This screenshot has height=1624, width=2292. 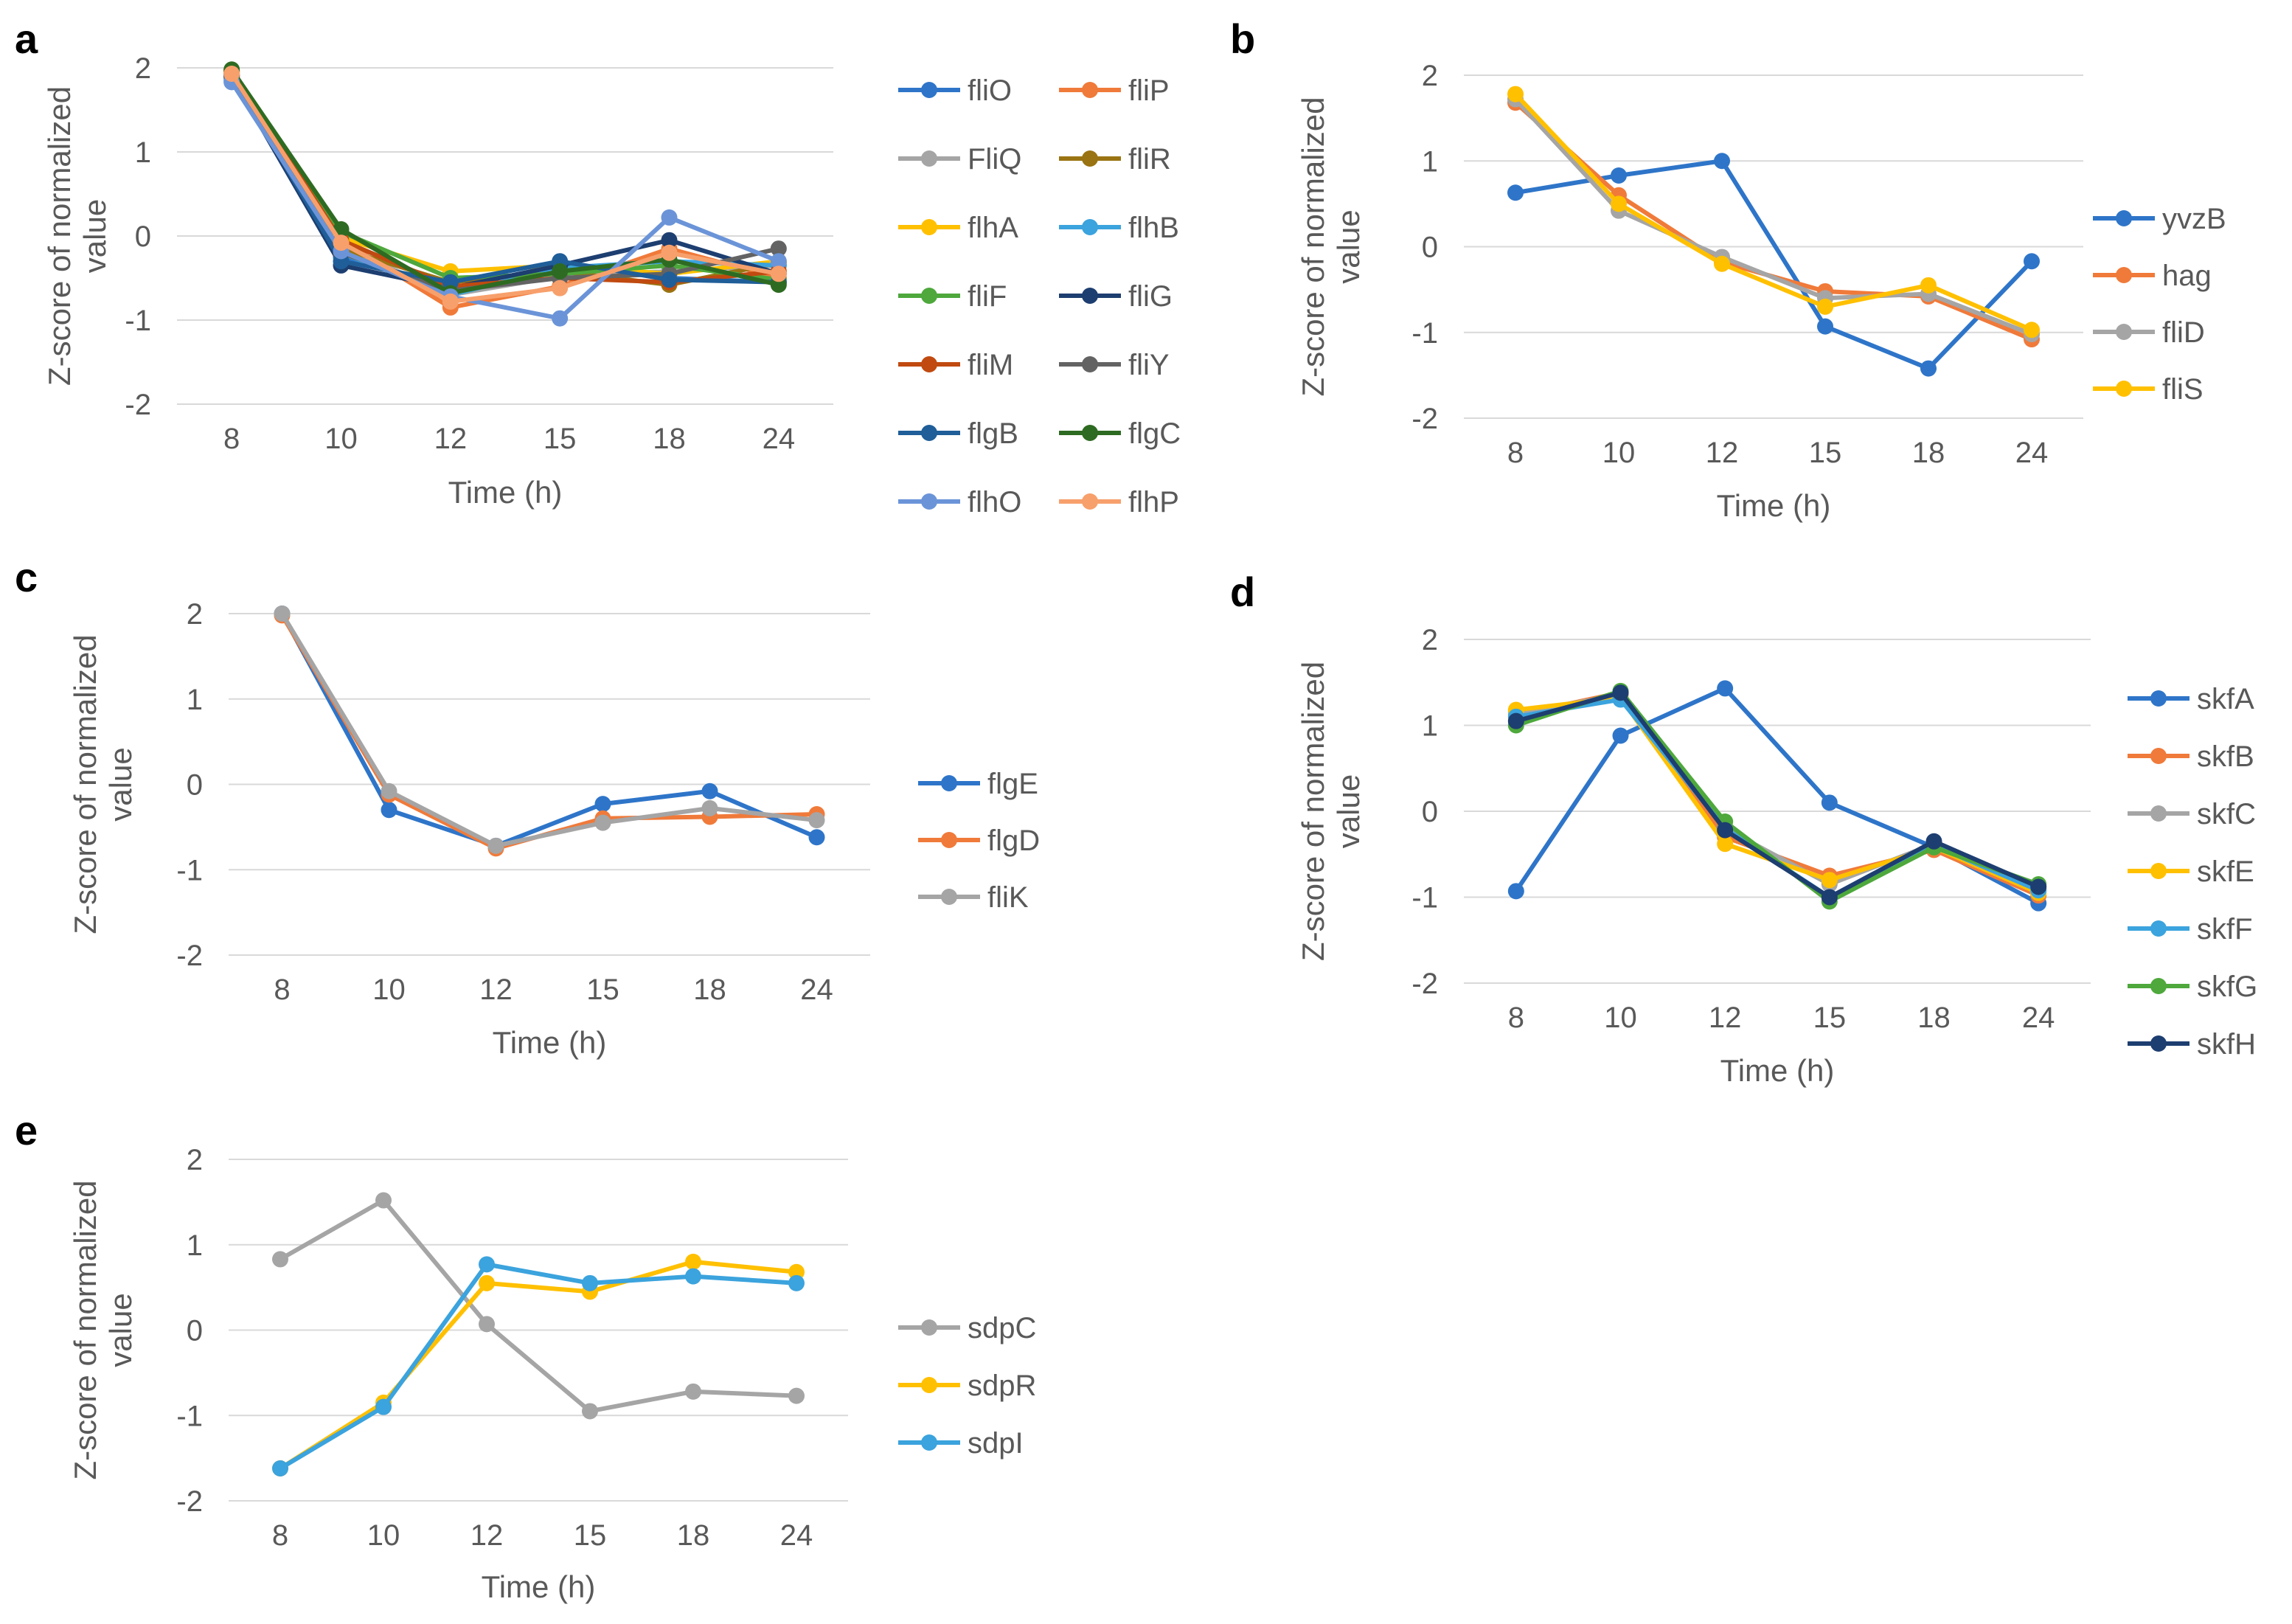 What do you see at coordinates (1928, 453) in the screenshot?
I see `x-tick-label: 18` at bounding box center [1928, 453].